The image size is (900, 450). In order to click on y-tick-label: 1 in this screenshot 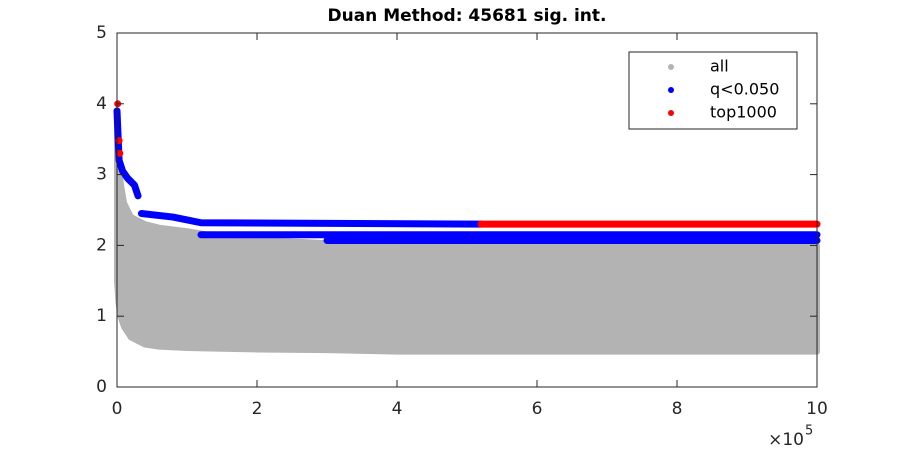, I will do `click(101, 316)`.